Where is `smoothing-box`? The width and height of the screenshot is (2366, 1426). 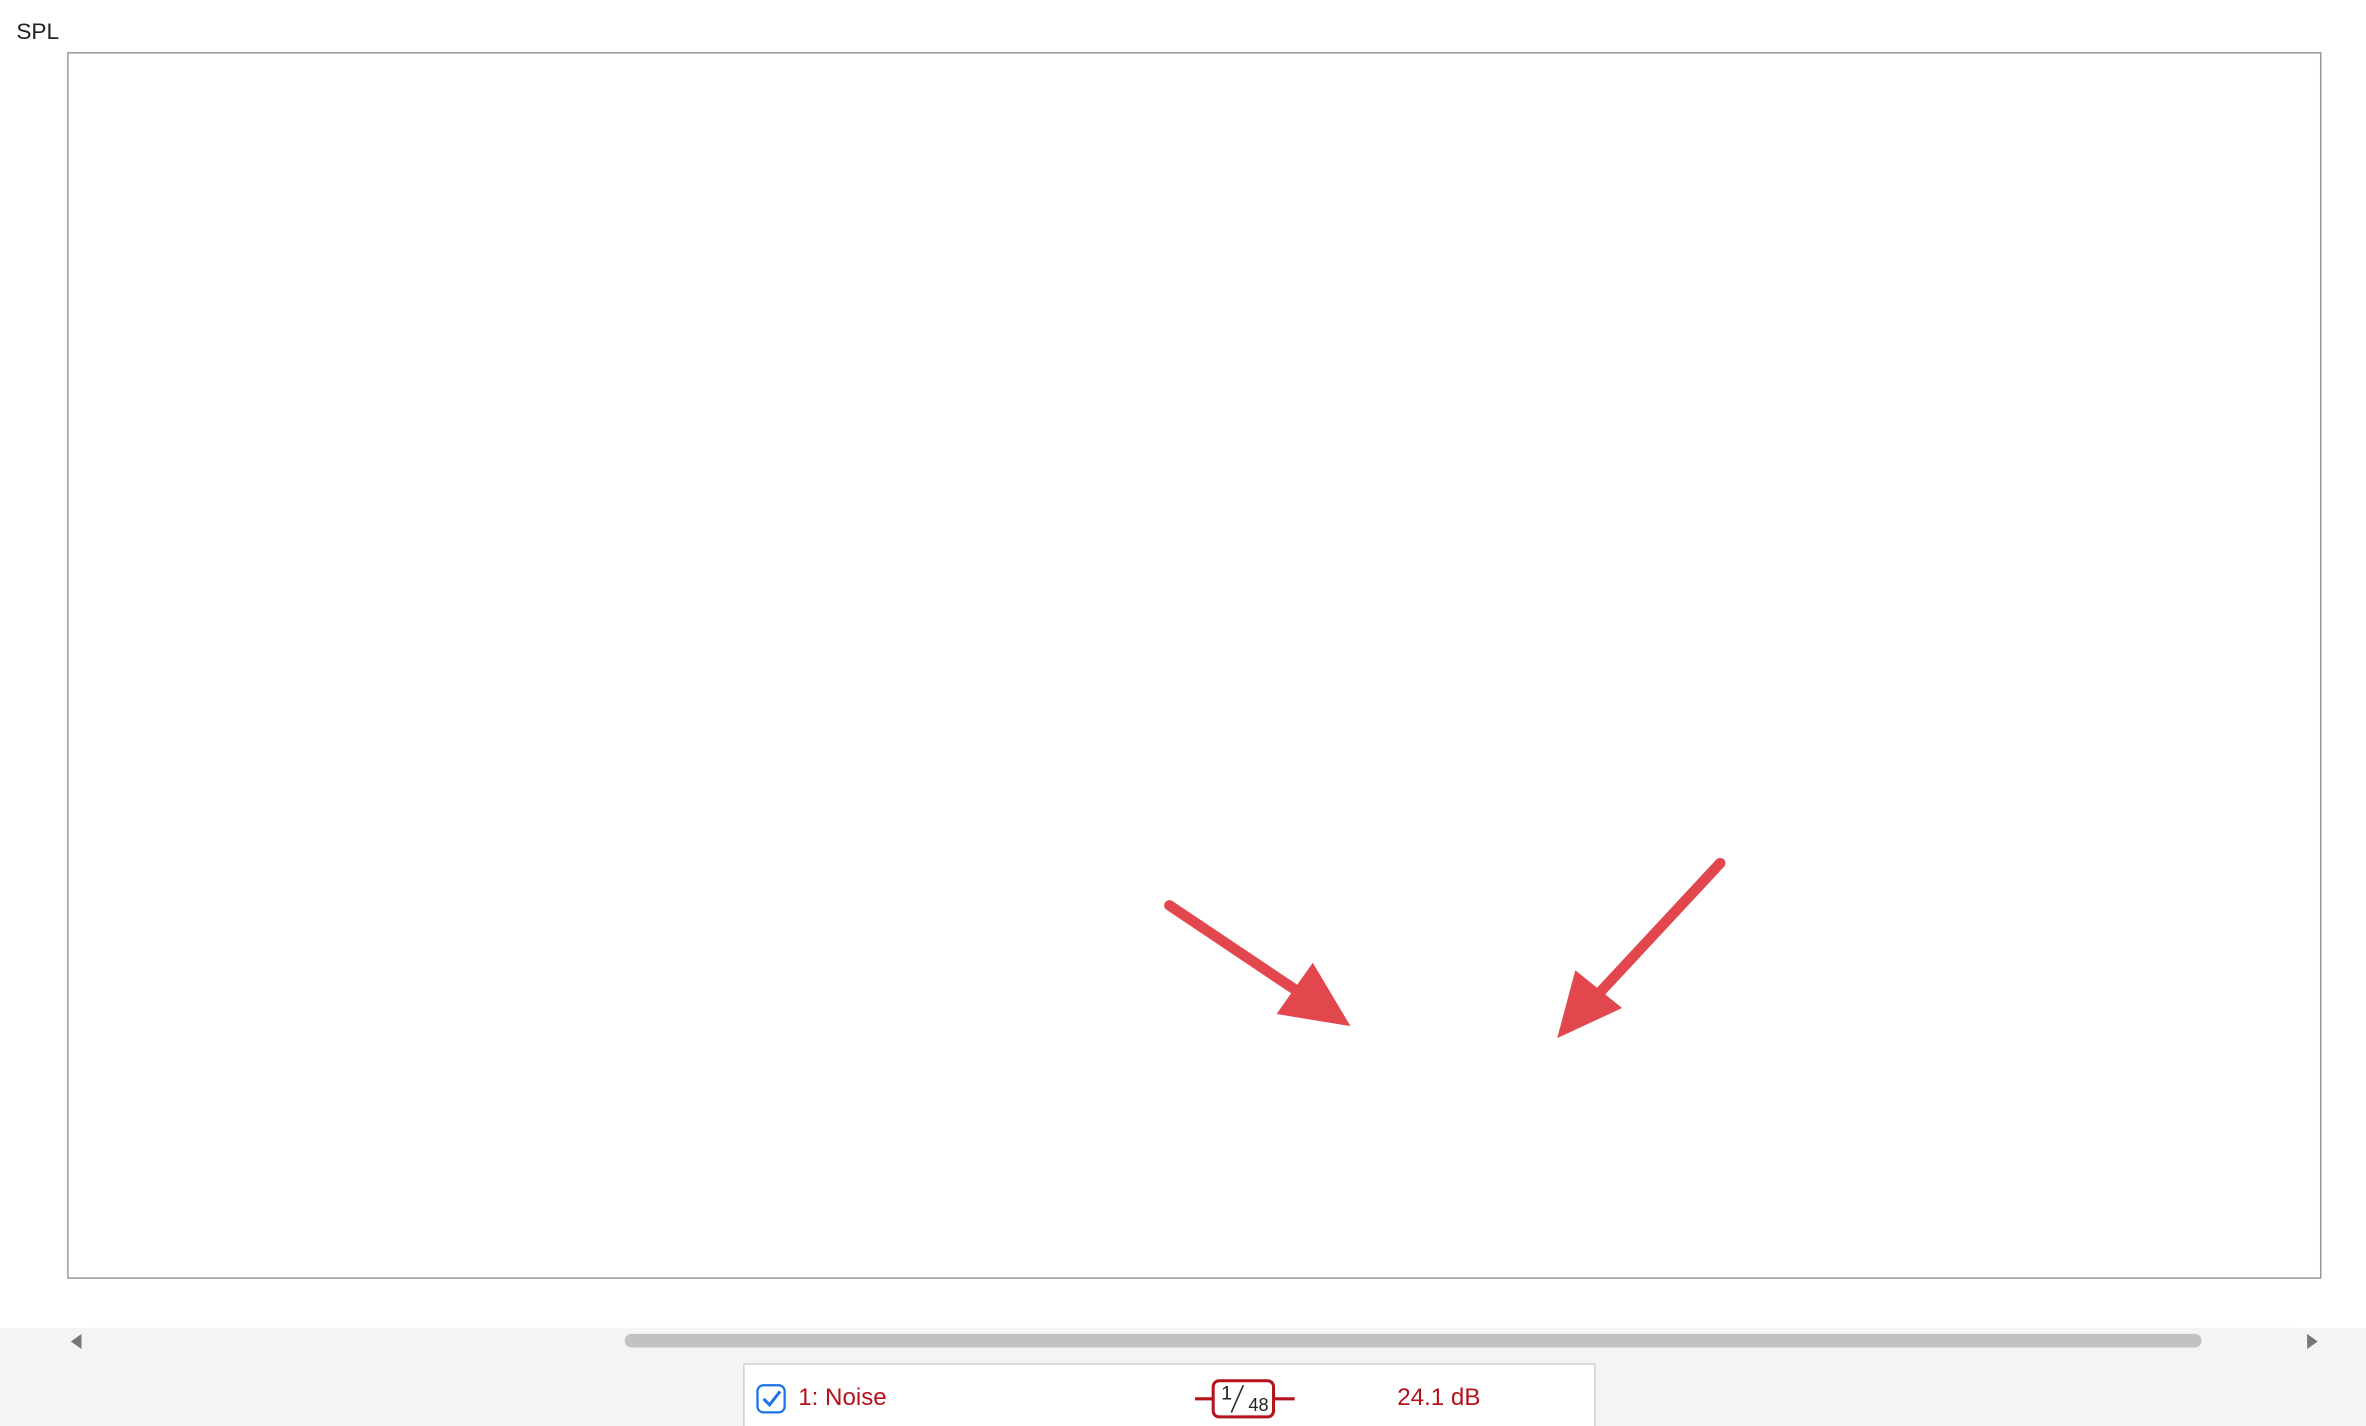
smoothing-box is located at coordinates (1243, 1399).